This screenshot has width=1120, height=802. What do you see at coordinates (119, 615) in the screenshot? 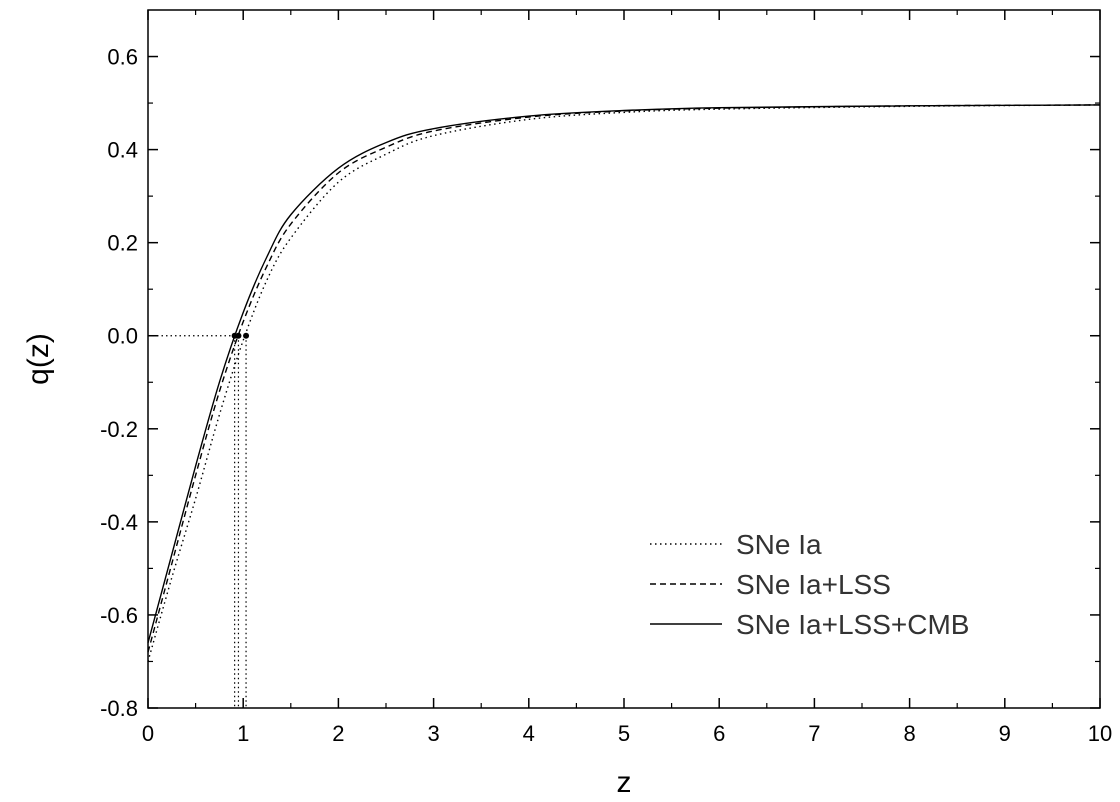
I see `y-tick-label: -0.6` at bounding box center [119, 615].